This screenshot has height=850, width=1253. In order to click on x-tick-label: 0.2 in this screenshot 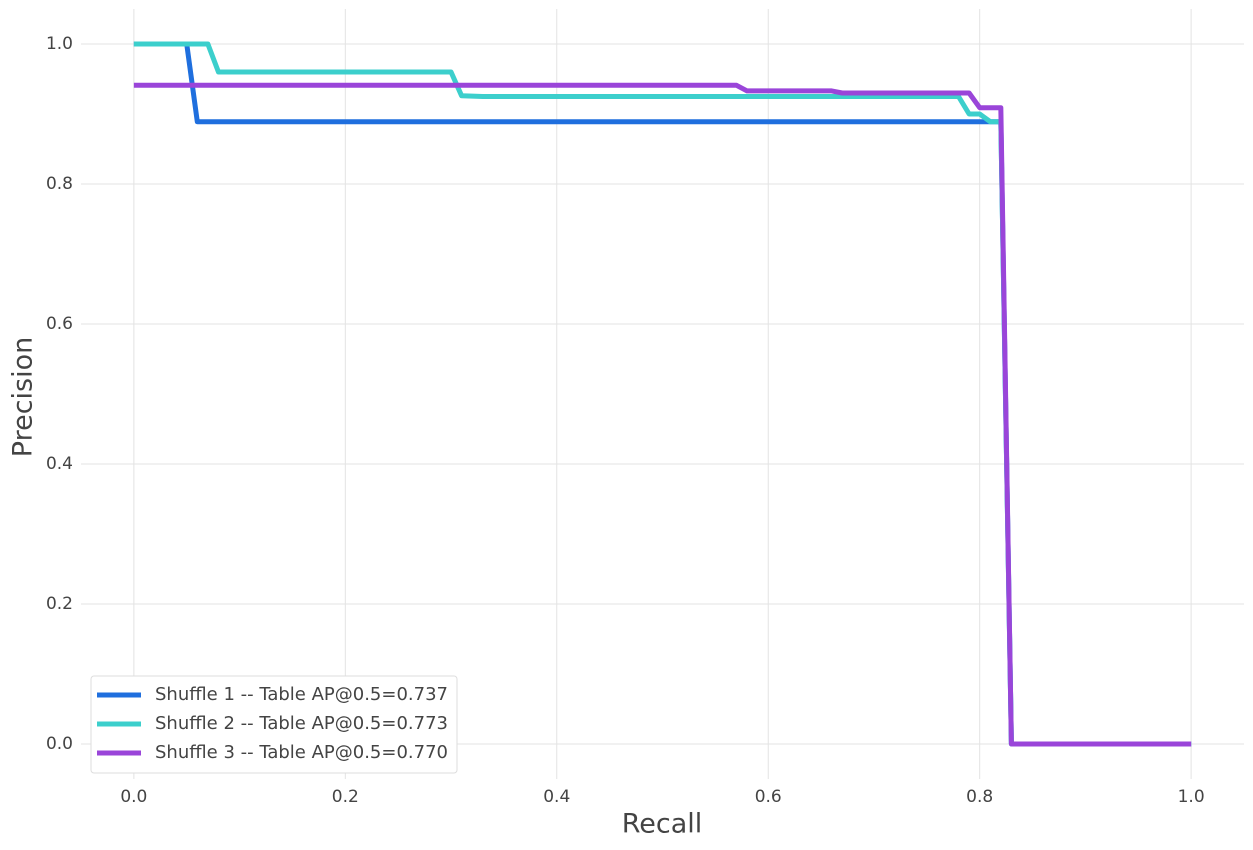, I will do `click(345, 797)`.